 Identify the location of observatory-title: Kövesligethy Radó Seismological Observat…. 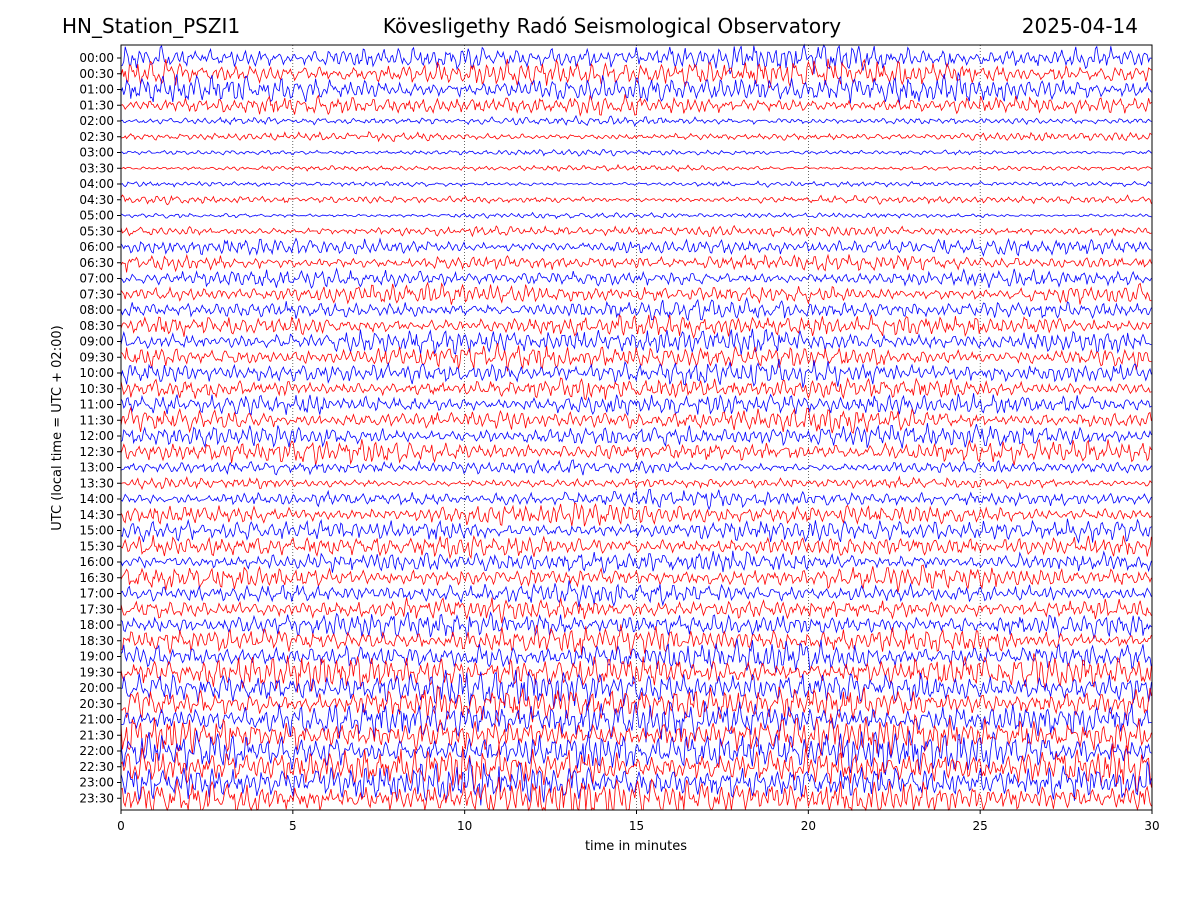
(612, 26).